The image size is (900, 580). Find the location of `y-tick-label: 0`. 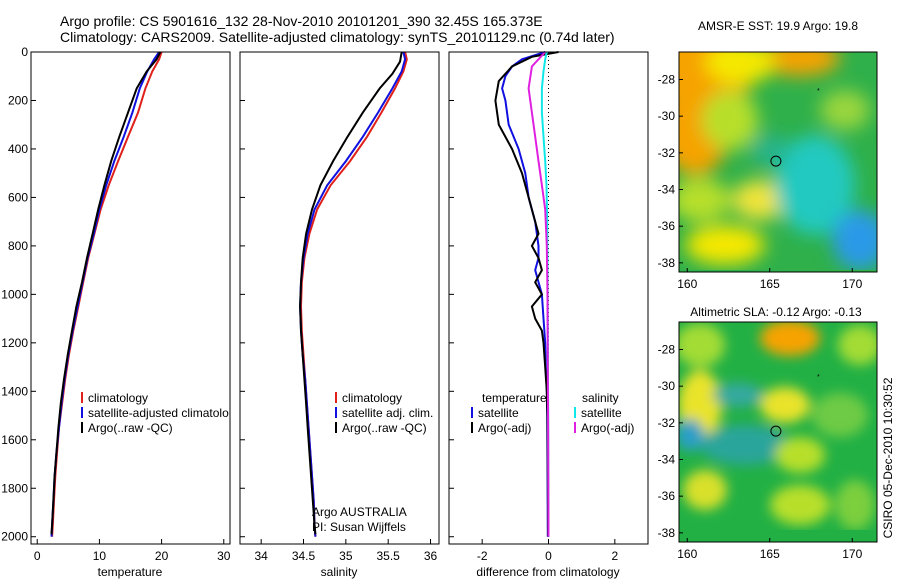

y-tick-label: 0 is located at coordinates (24, 52).